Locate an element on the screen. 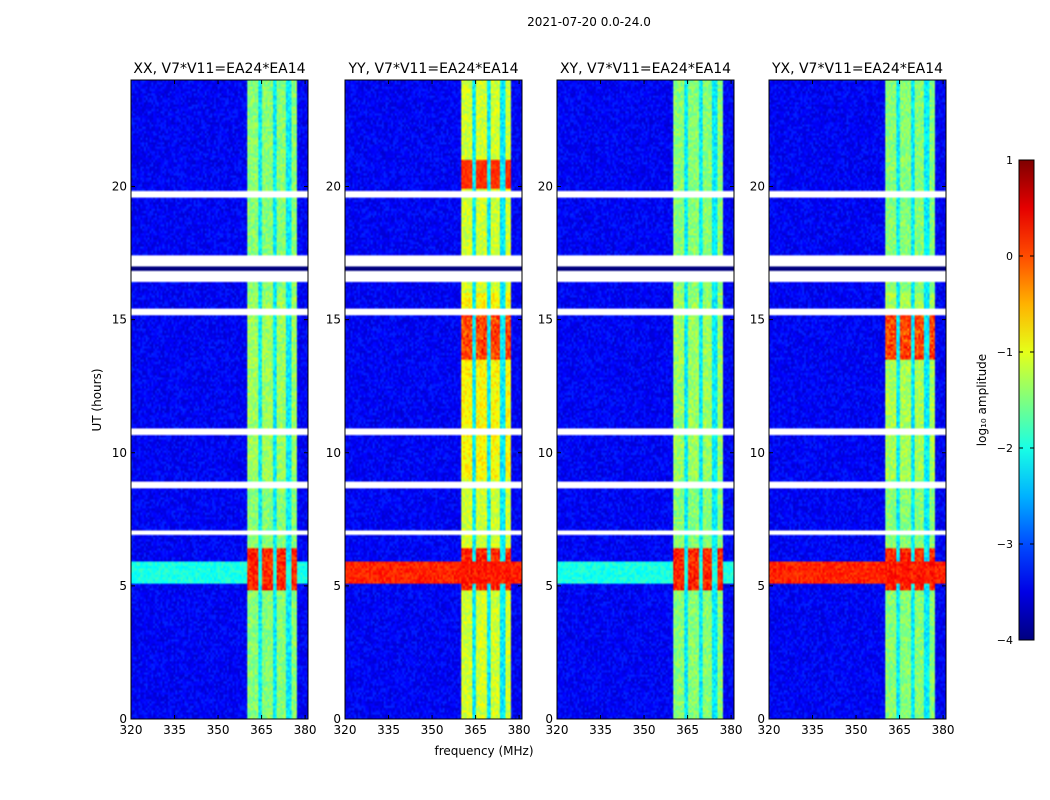  heatmap-xx is located at coordinates (219, 399).